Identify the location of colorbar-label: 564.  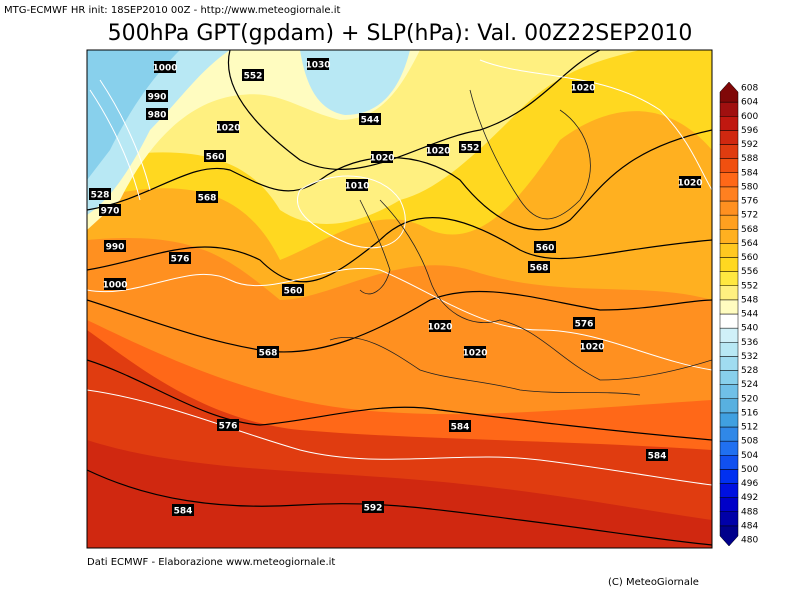
(749, 244).